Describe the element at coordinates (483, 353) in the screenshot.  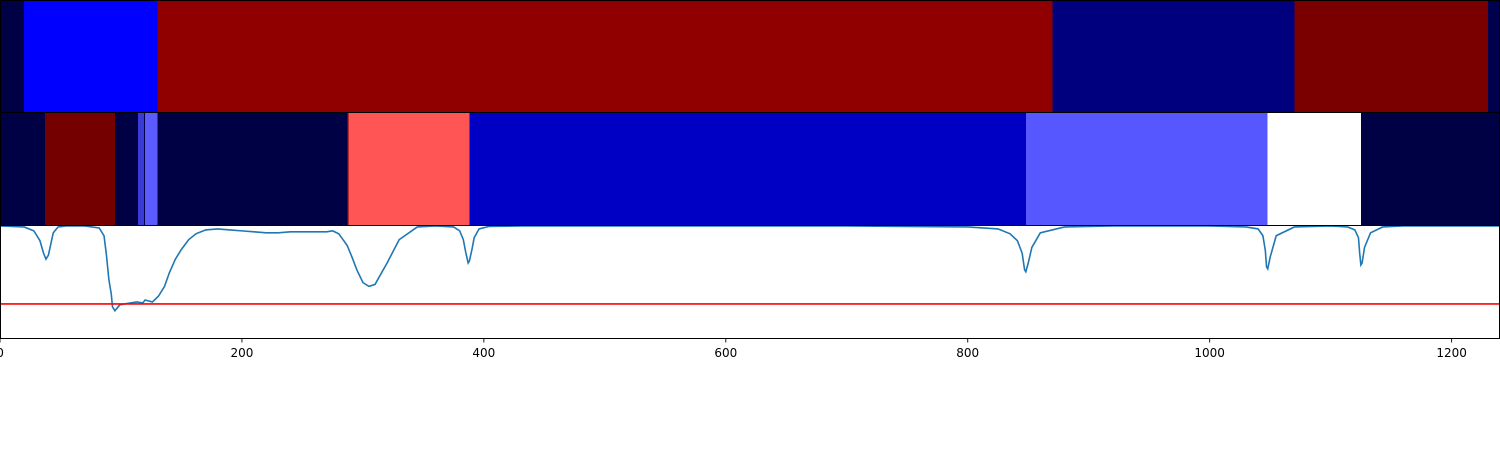
I see `x-tick-label-400: 400` at that location.